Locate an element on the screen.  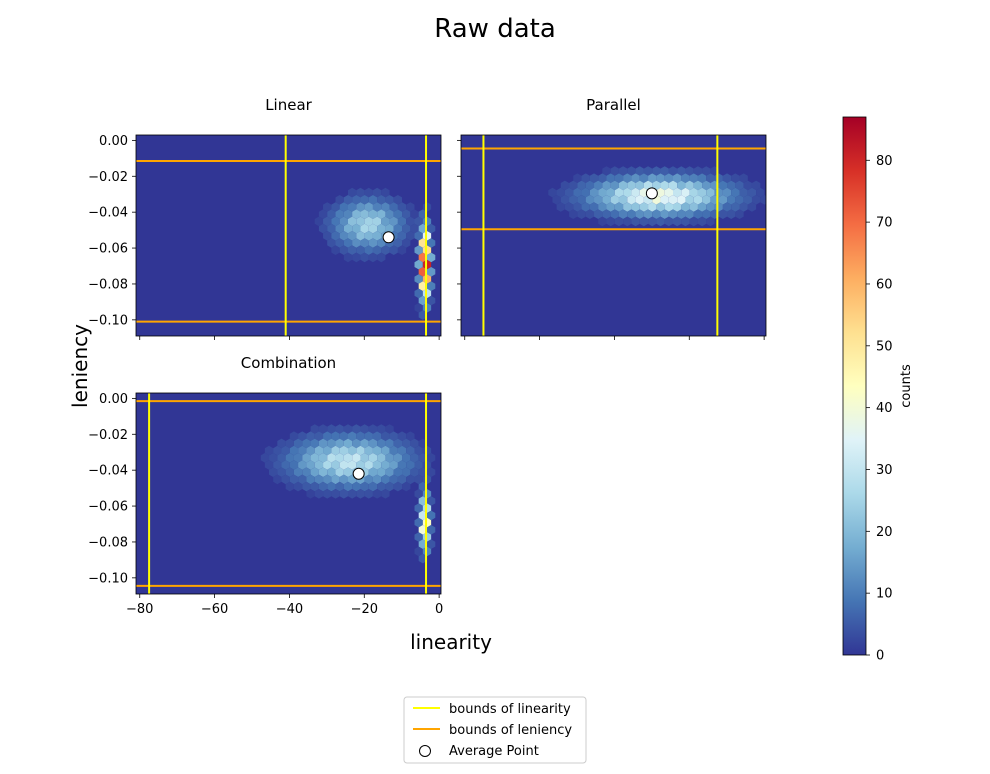
colorbar-tick-label: 40 is located at coordinates (884, 408).